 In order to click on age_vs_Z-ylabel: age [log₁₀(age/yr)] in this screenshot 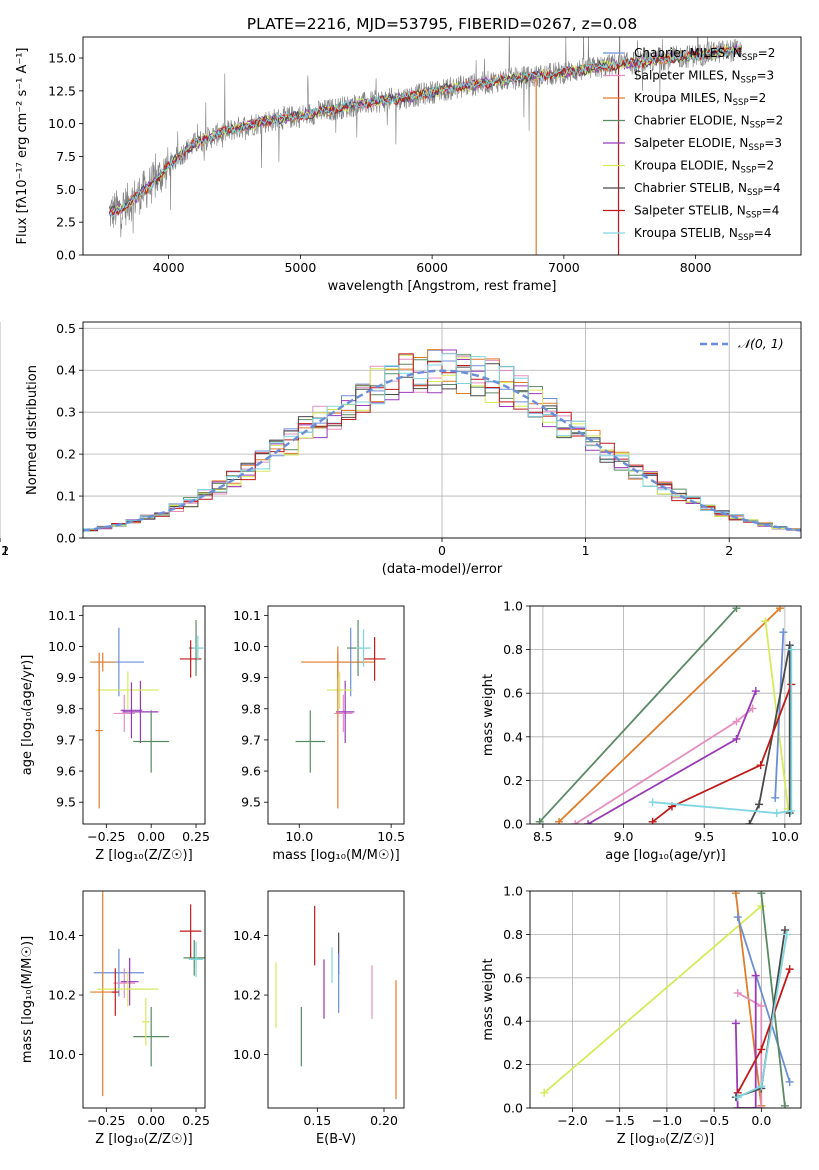, I will do `click(27, 715)`.